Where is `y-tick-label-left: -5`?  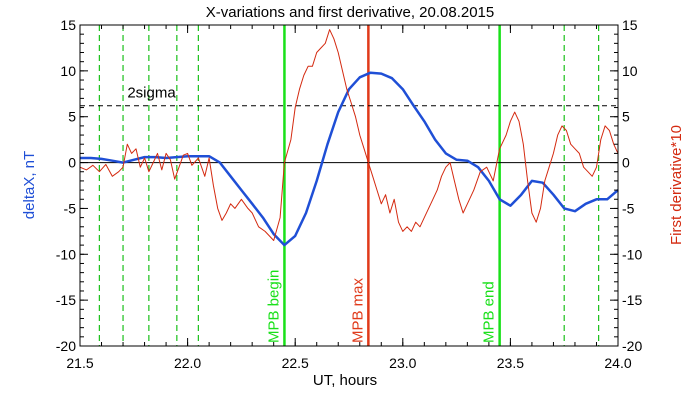 y-tick-label-left: -5 is located at coordinates (70, 208).